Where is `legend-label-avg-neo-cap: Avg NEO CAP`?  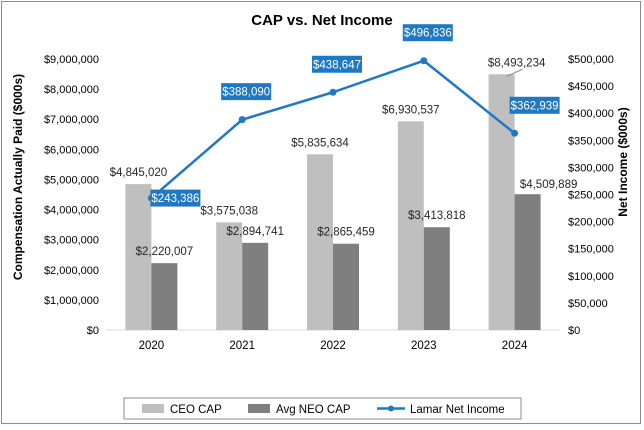 legend-label-avg-neo-cap: Avg NEO CAP is located at coordinates (313, 410).